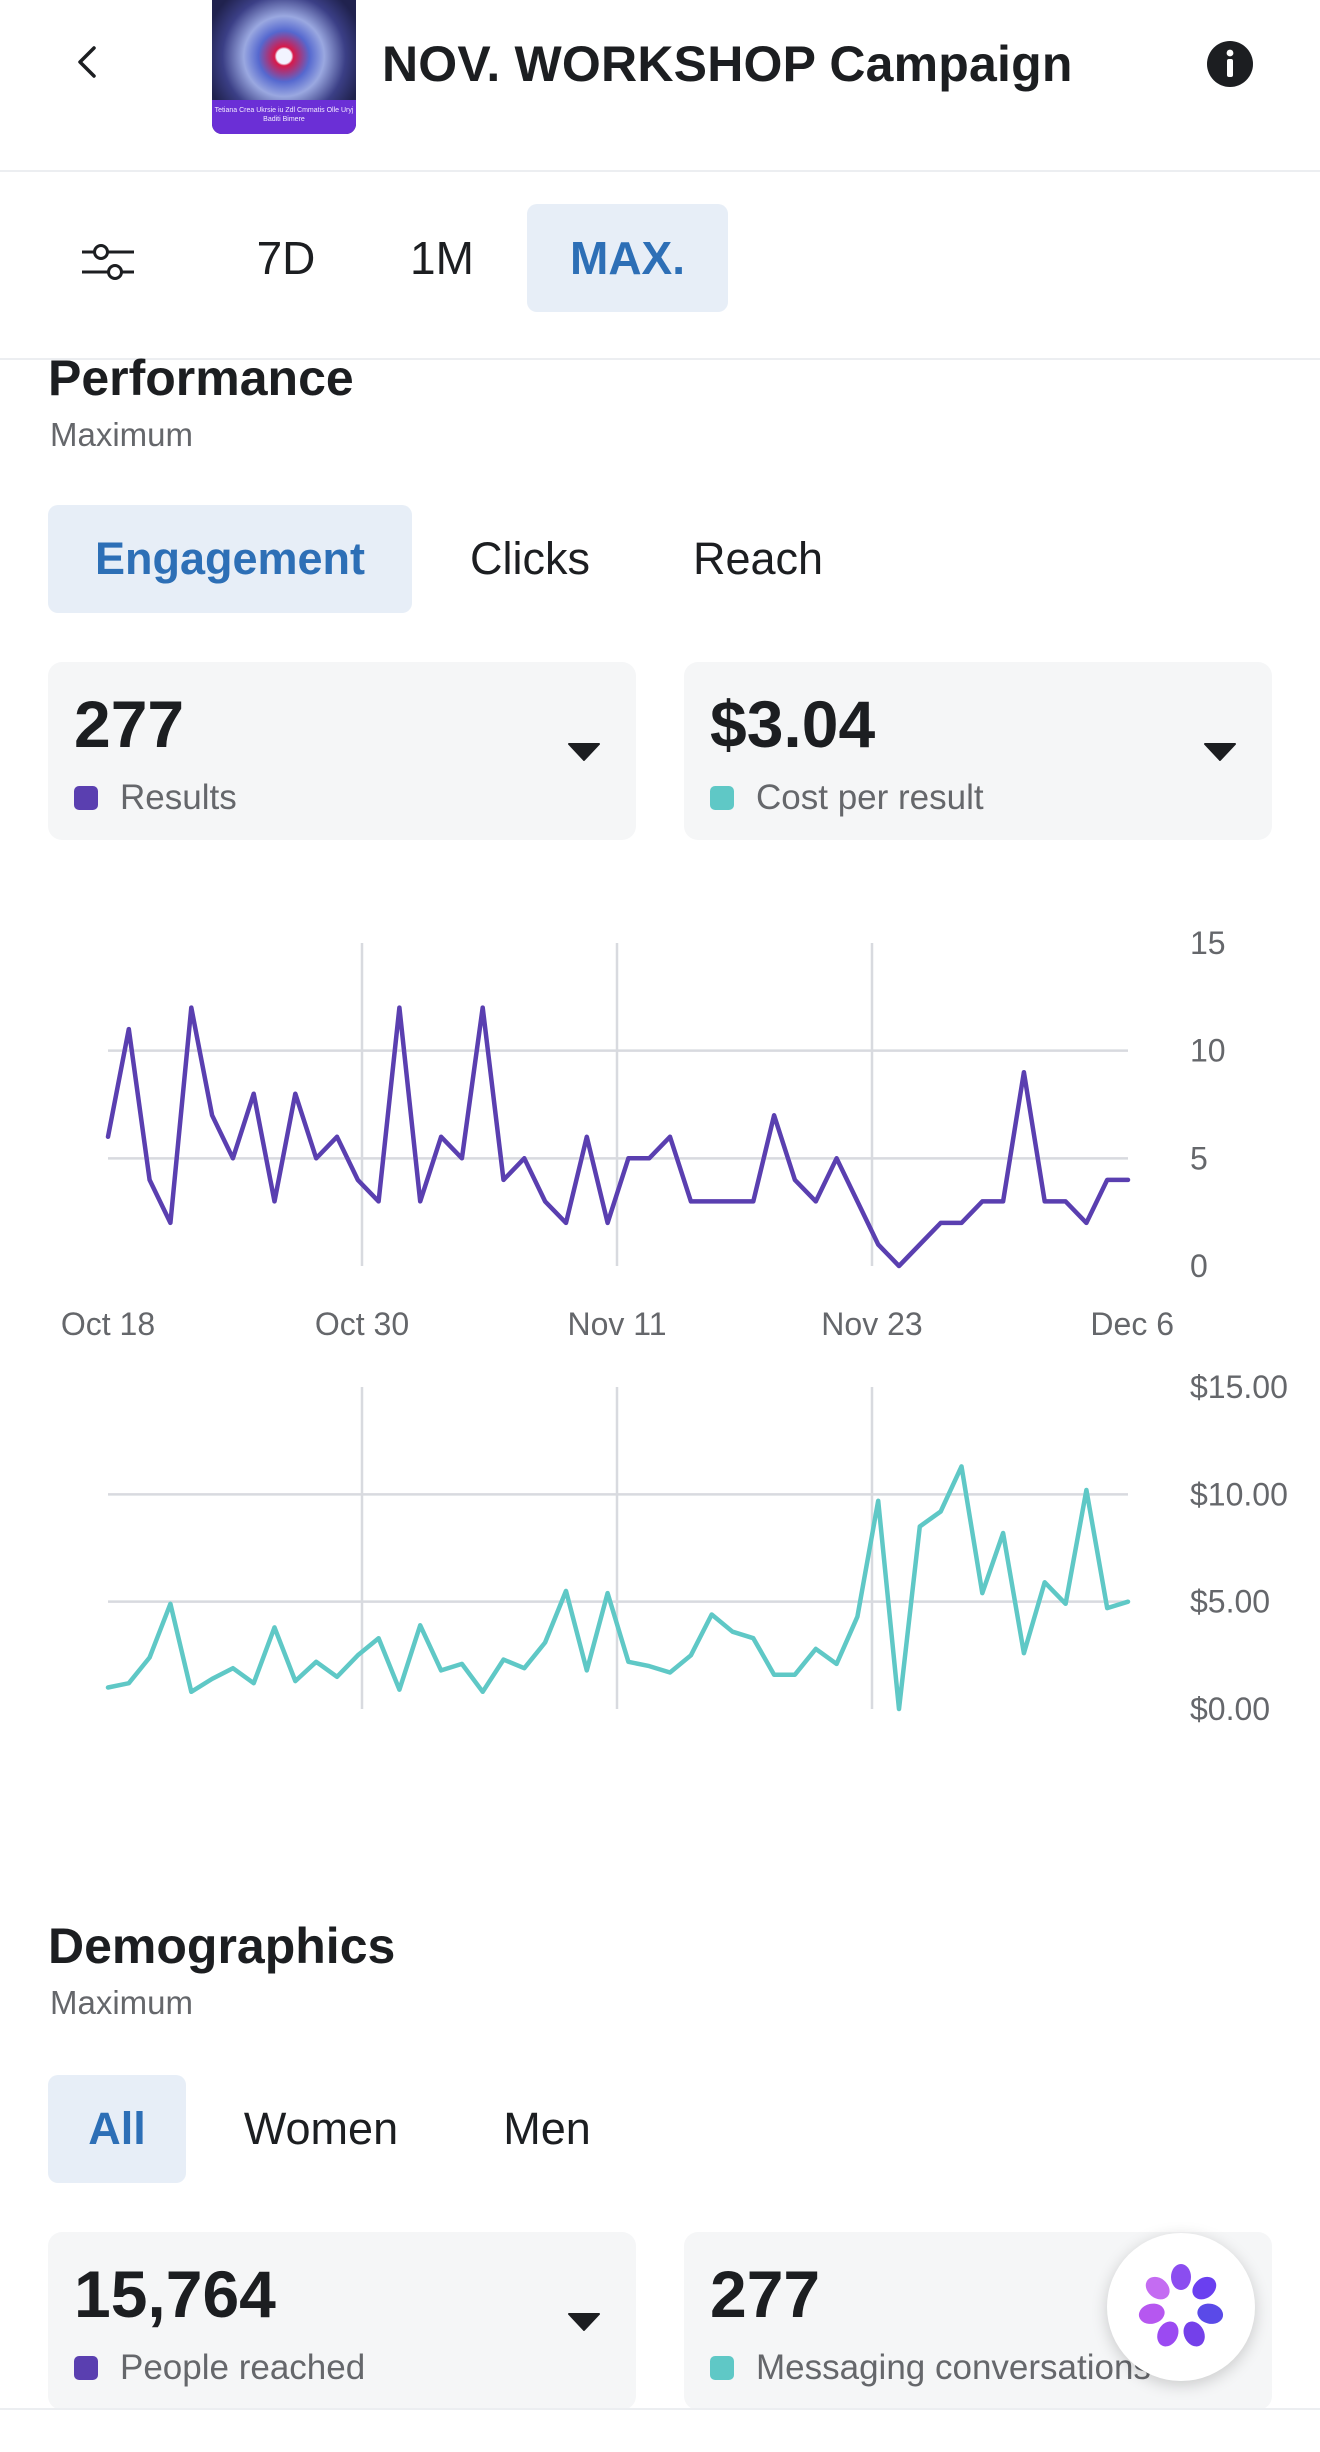  Describe the element at coordinates (978, 751) in the screenshot. I see `cost-per-result-metric-card: $3.04 Cost per result` at that location.